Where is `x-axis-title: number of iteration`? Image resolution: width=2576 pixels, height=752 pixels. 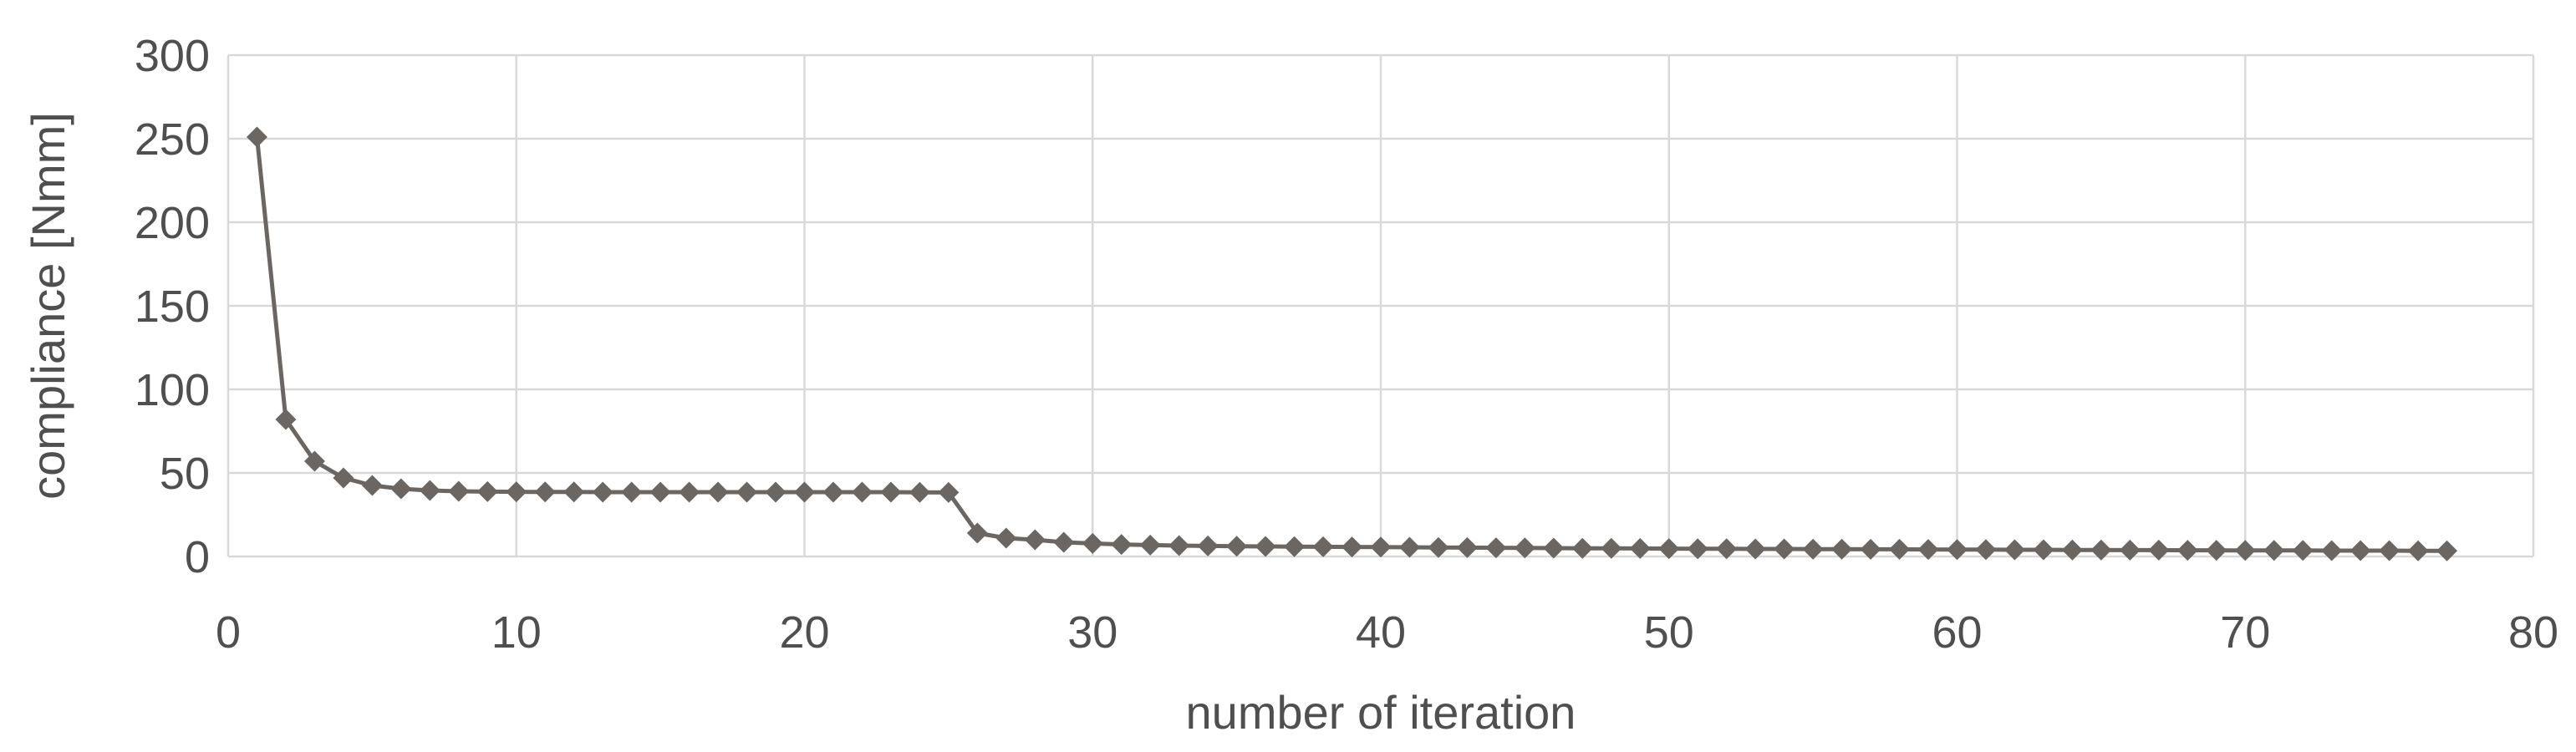
x-axis-title: number of iteration is located at coordinates (1380, 713).